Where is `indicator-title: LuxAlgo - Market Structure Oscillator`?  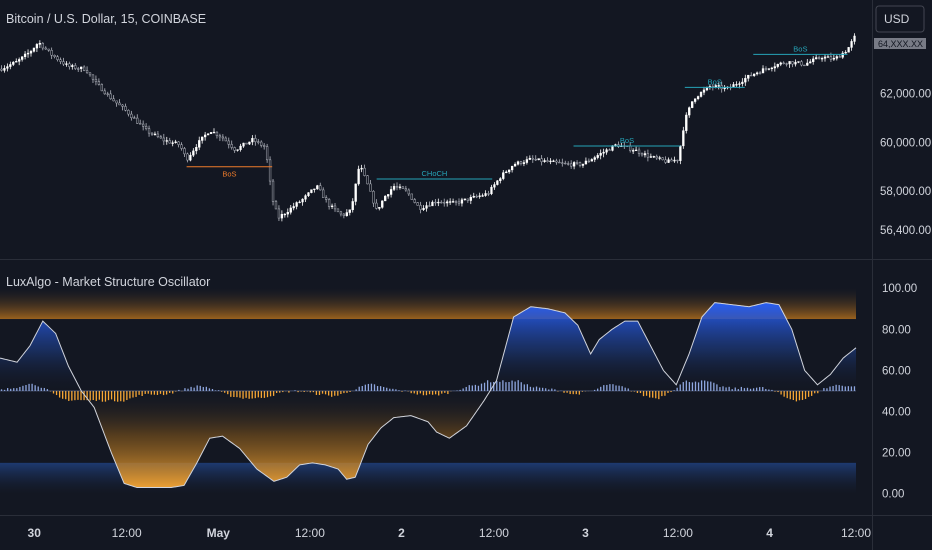 indicator-title: LuxAlgo - Market Structure Oscillator is located at coordinates (108, 282).